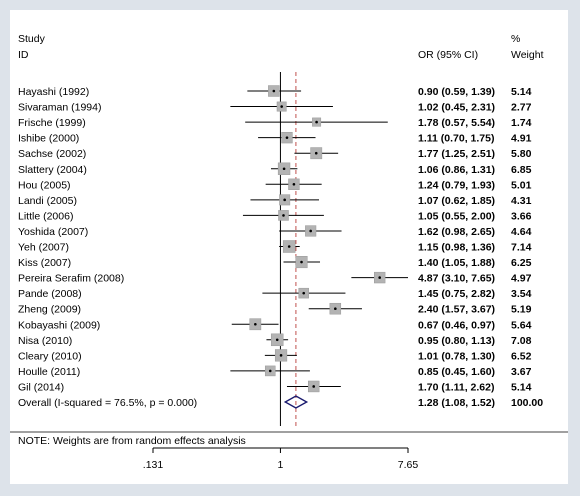 This screenshot has width=580, height=496. What do you see at coordinates (47, 201) in the screenshot?
I see `study-name: Landi (2005)` at bounding box center [47, 201].